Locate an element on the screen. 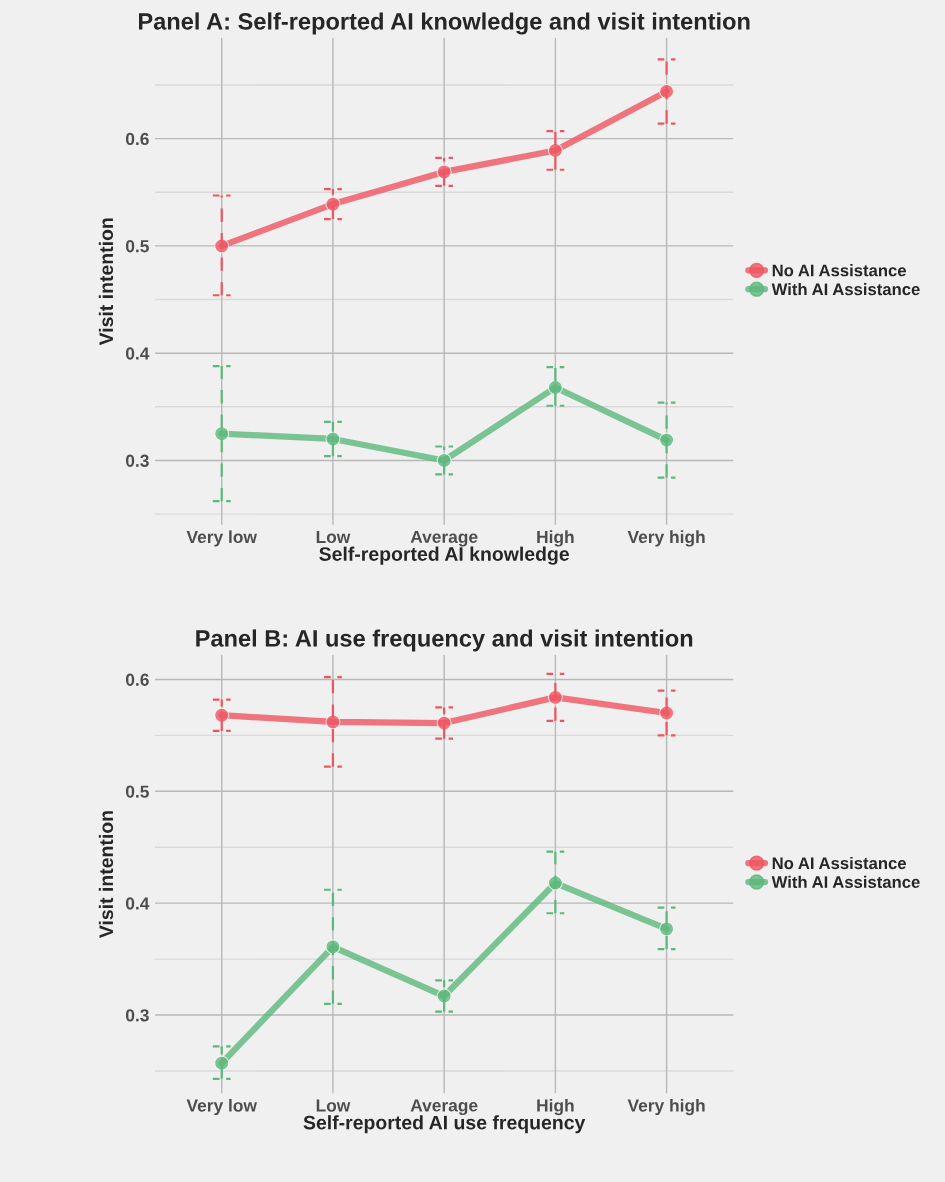 This screenshot has width=945, height=1182. x-axis-title: Self-reported AI knowledge is located at coordinates (444, 555).